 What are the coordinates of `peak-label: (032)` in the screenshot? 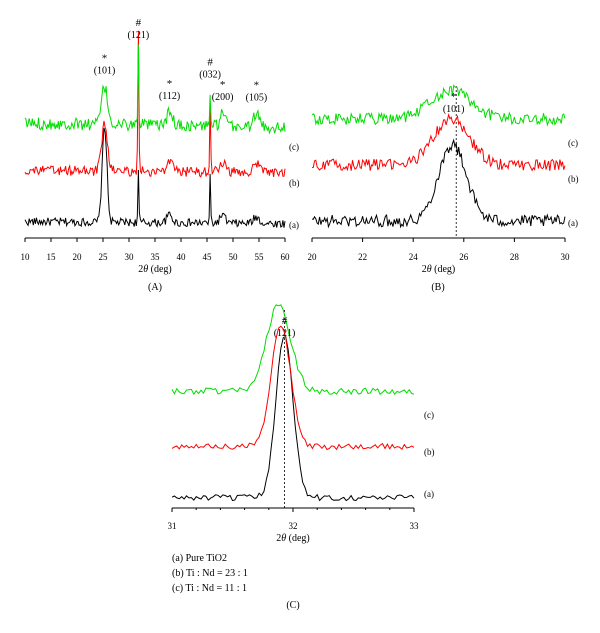 It's located at (210, 74).